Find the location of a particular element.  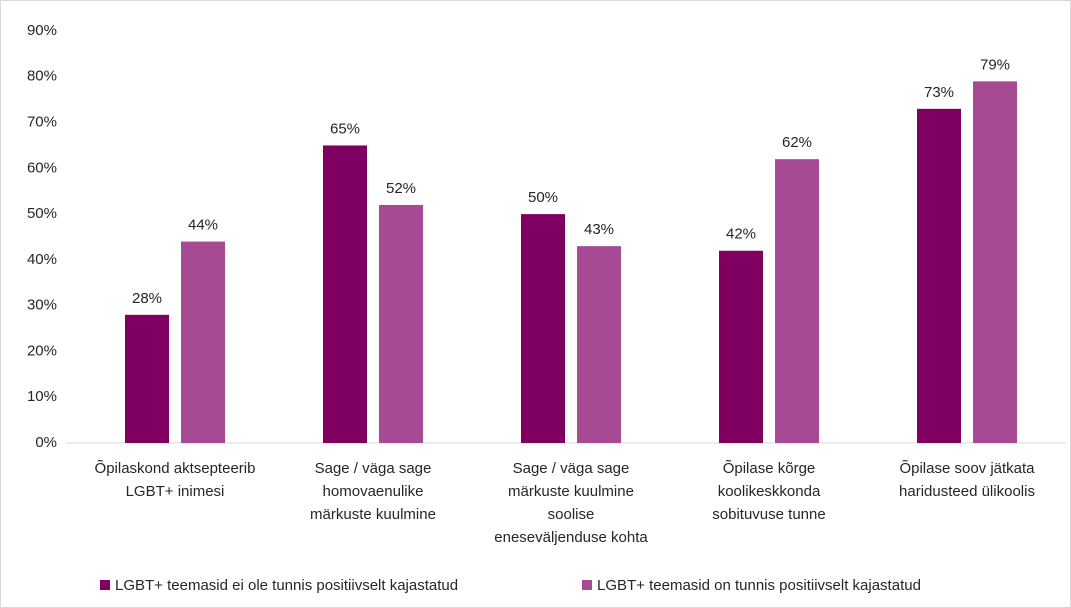

x-tick-label: koolikeskkonda is located at coordinates (769, 491).